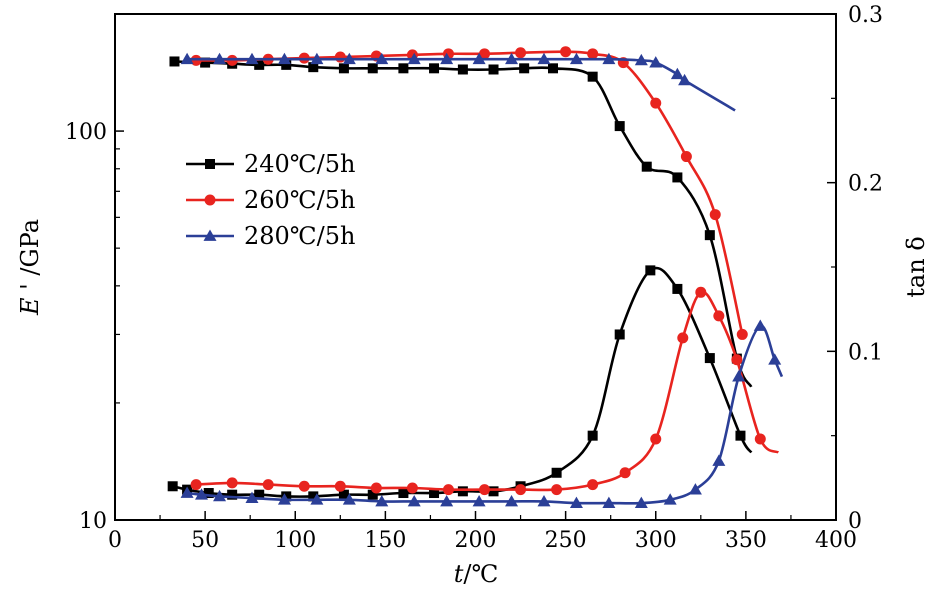 This screenshot has width=945, height=591. What do you see at coordinates (865, 352) in the screenshot?
I see `y-right-tick-label: 0.1` at bounding box center [865, 352].